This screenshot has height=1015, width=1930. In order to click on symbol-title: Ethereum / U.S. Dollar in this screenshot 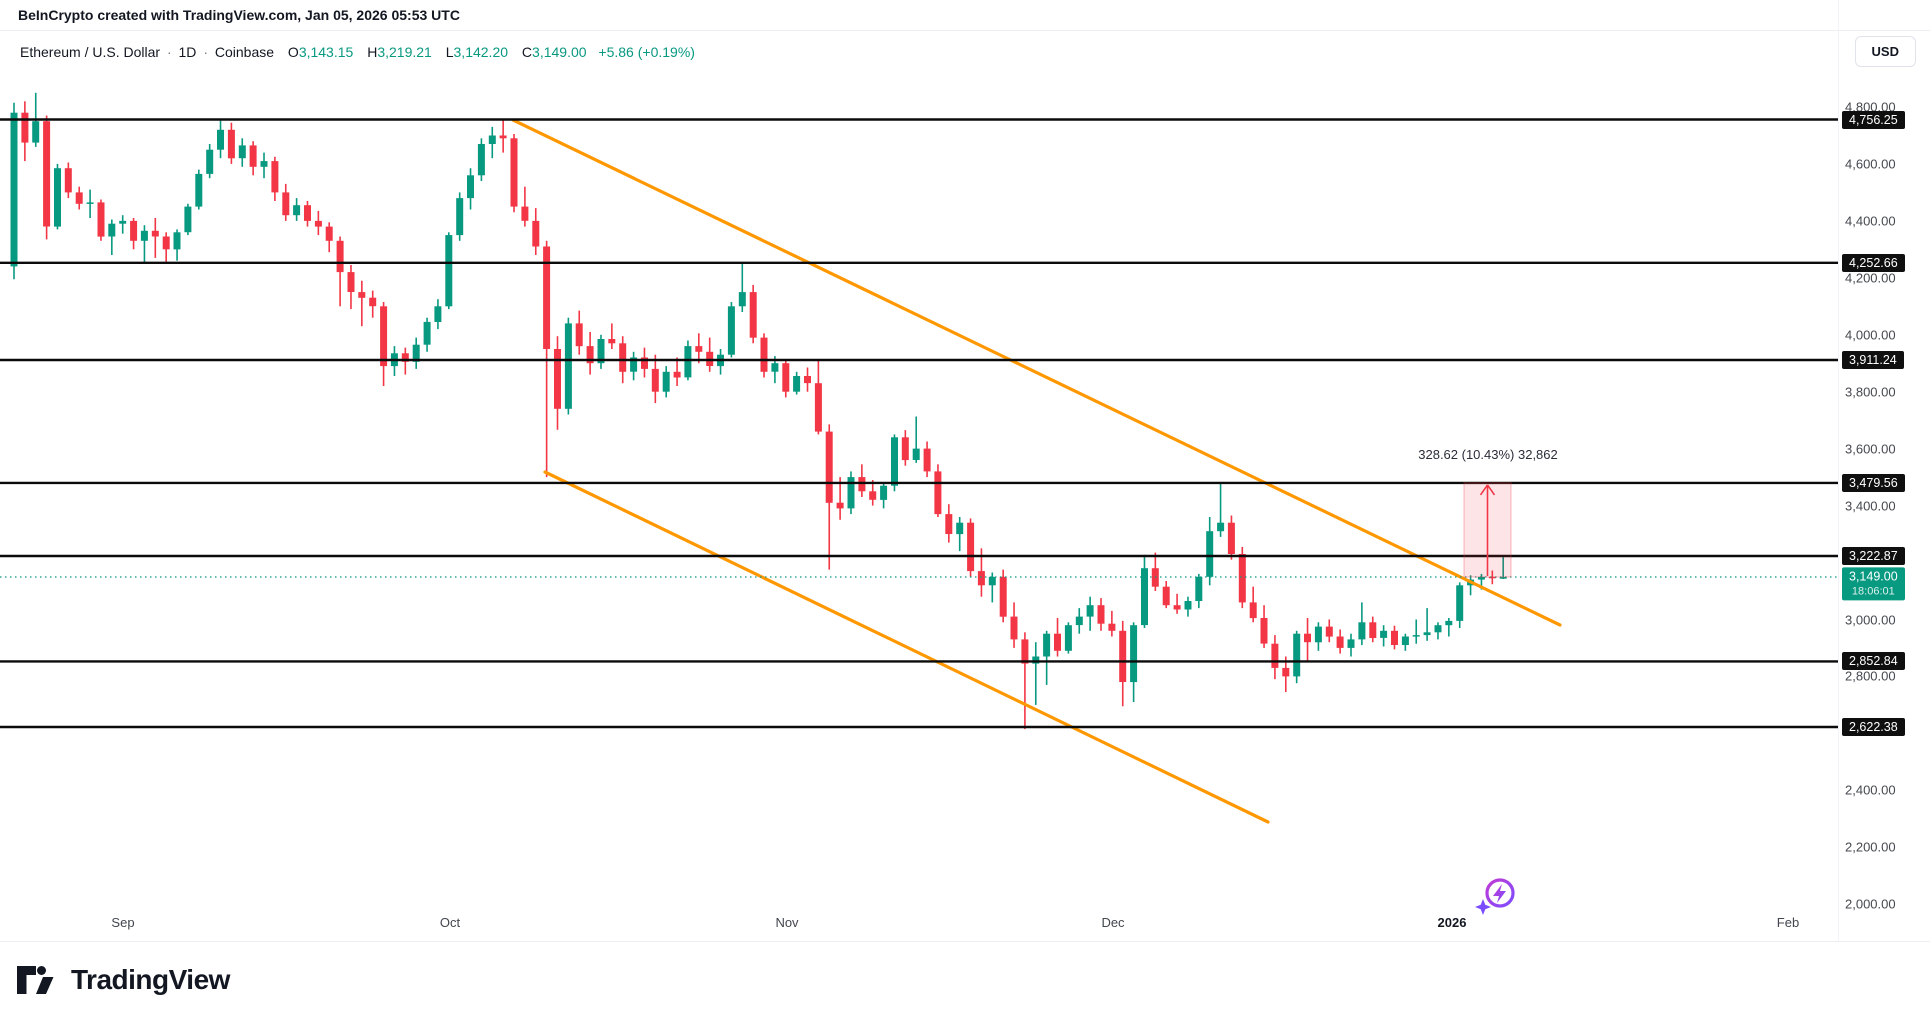, I will do `click(90, 52)`.